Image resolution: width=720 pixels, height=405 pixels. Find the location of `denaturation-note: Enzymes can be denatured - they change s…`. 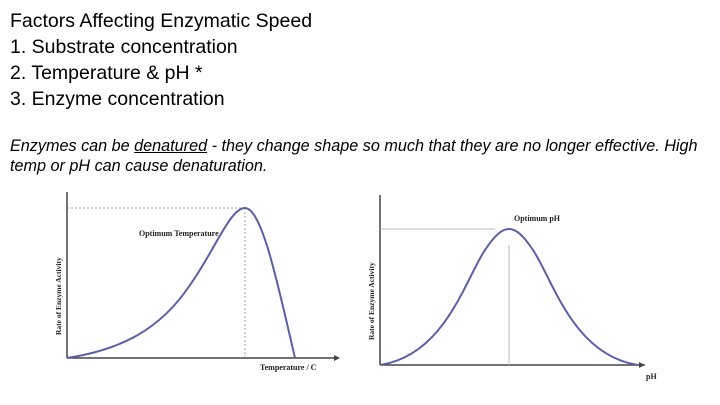

denaturation-note: Enzymes can be denatured - they change s… is located at coordinates (360, 156).